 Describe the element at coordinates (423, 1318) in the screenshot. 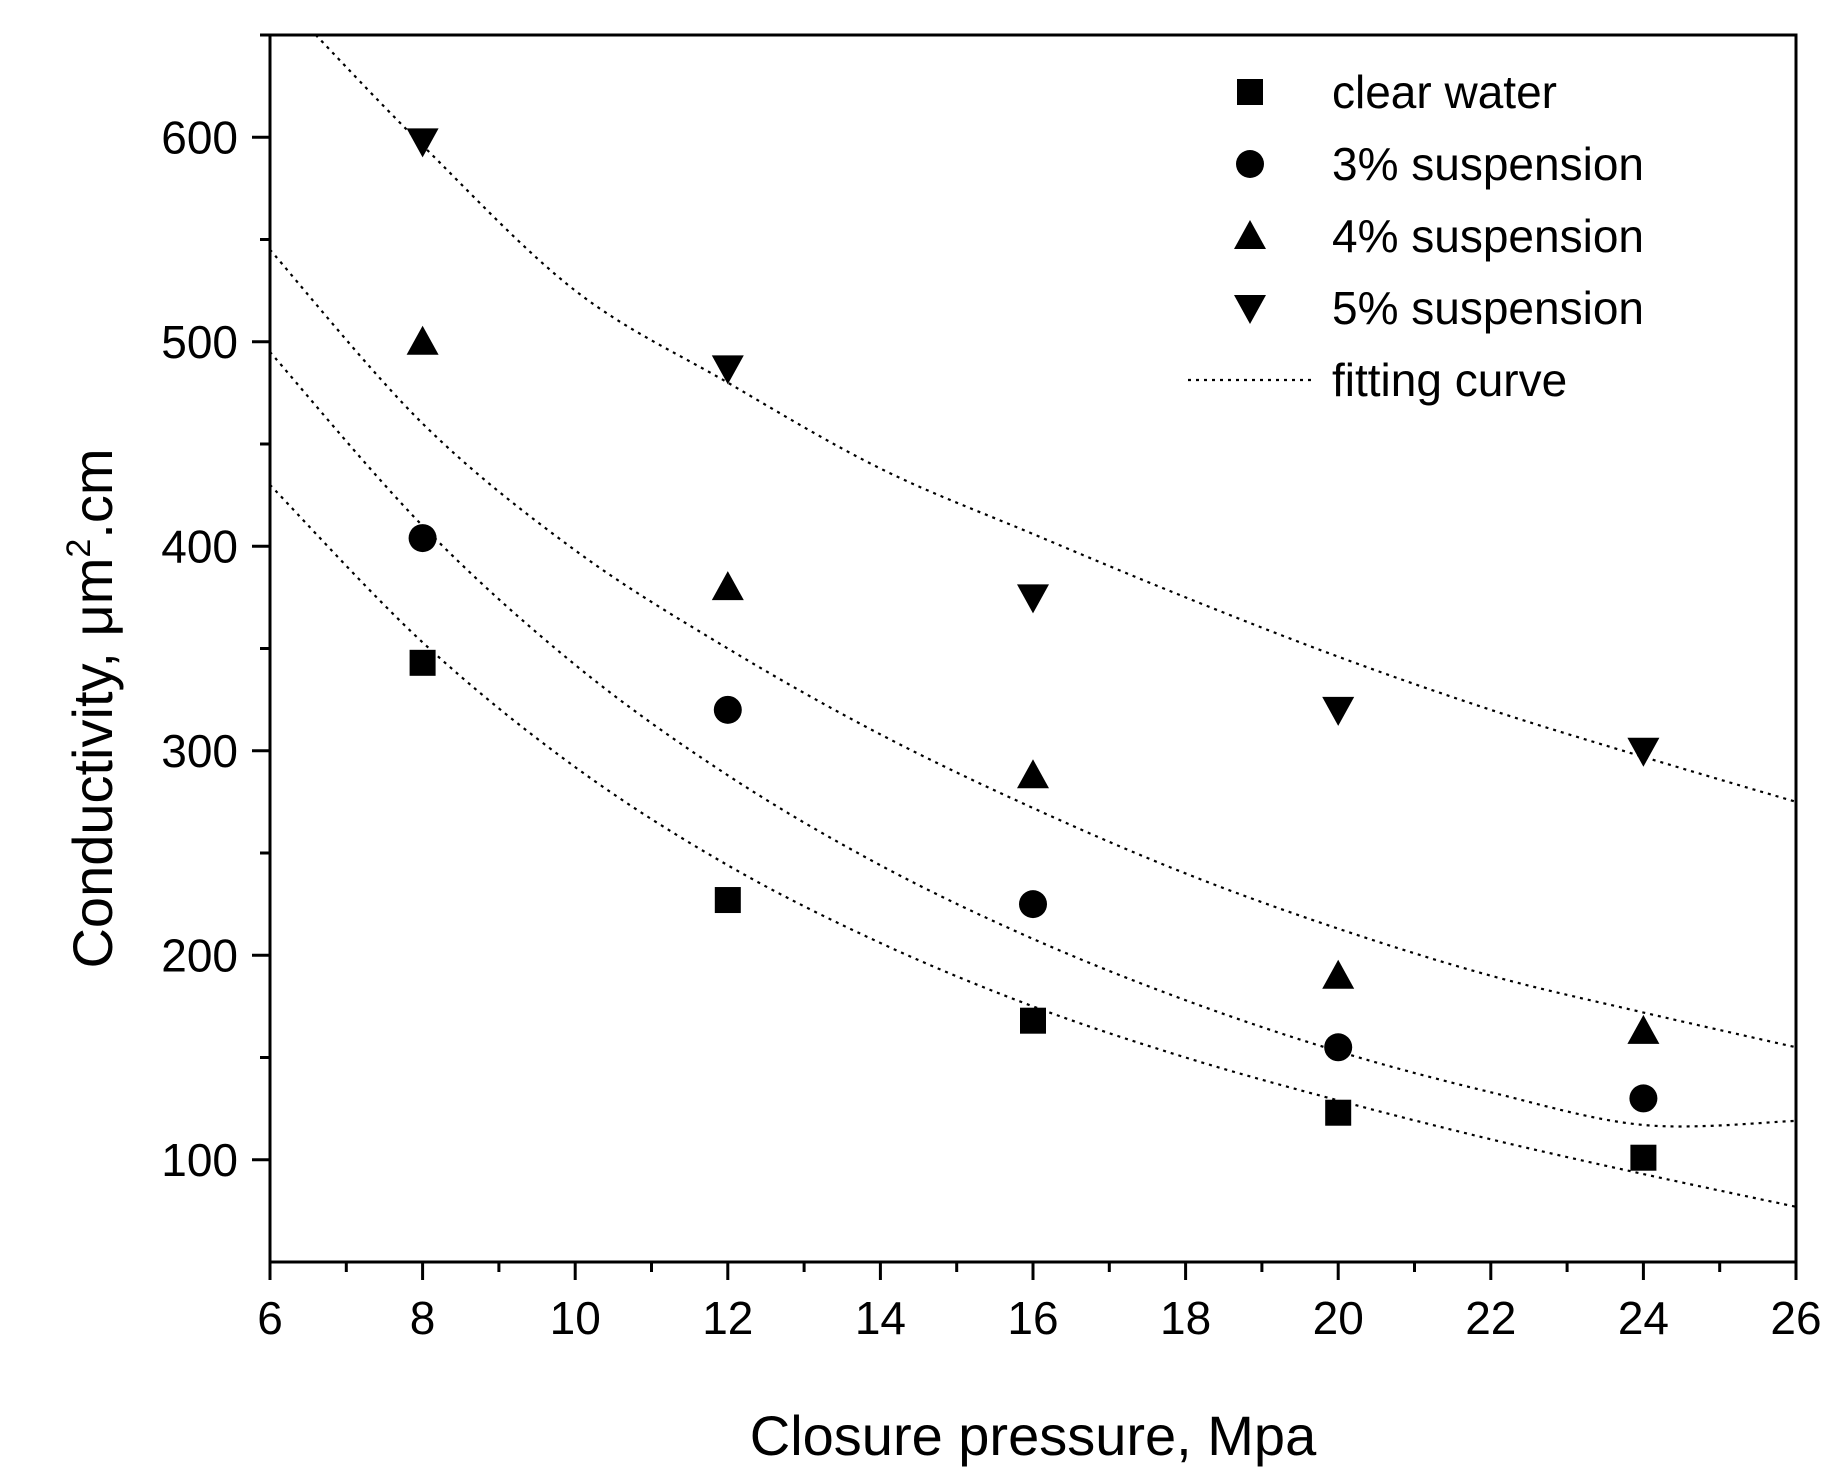

I see `x-tick-label: 8` at that location.